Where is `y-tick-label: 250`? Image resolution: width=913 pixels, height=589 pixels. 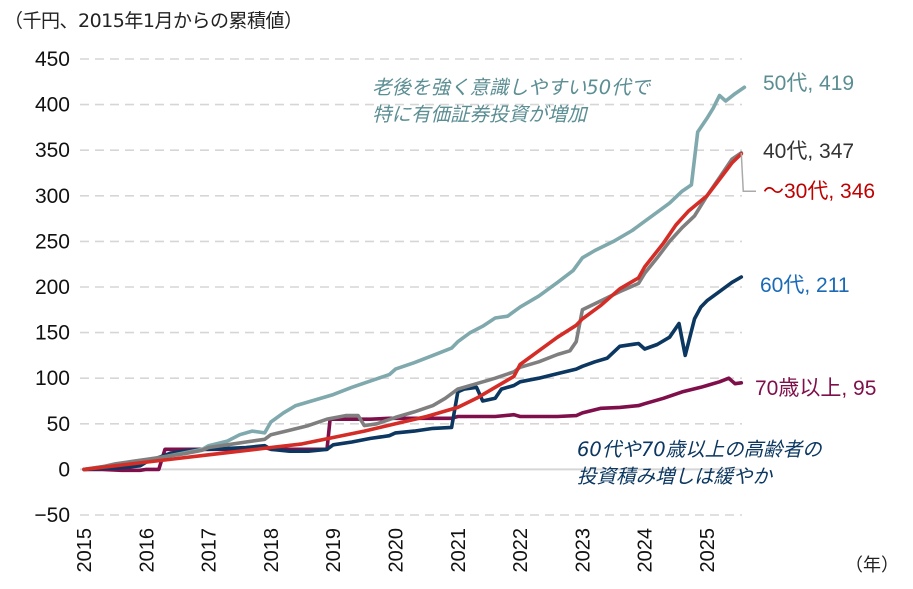
y-tick-label: 250 is located at coordinates (52, 241).